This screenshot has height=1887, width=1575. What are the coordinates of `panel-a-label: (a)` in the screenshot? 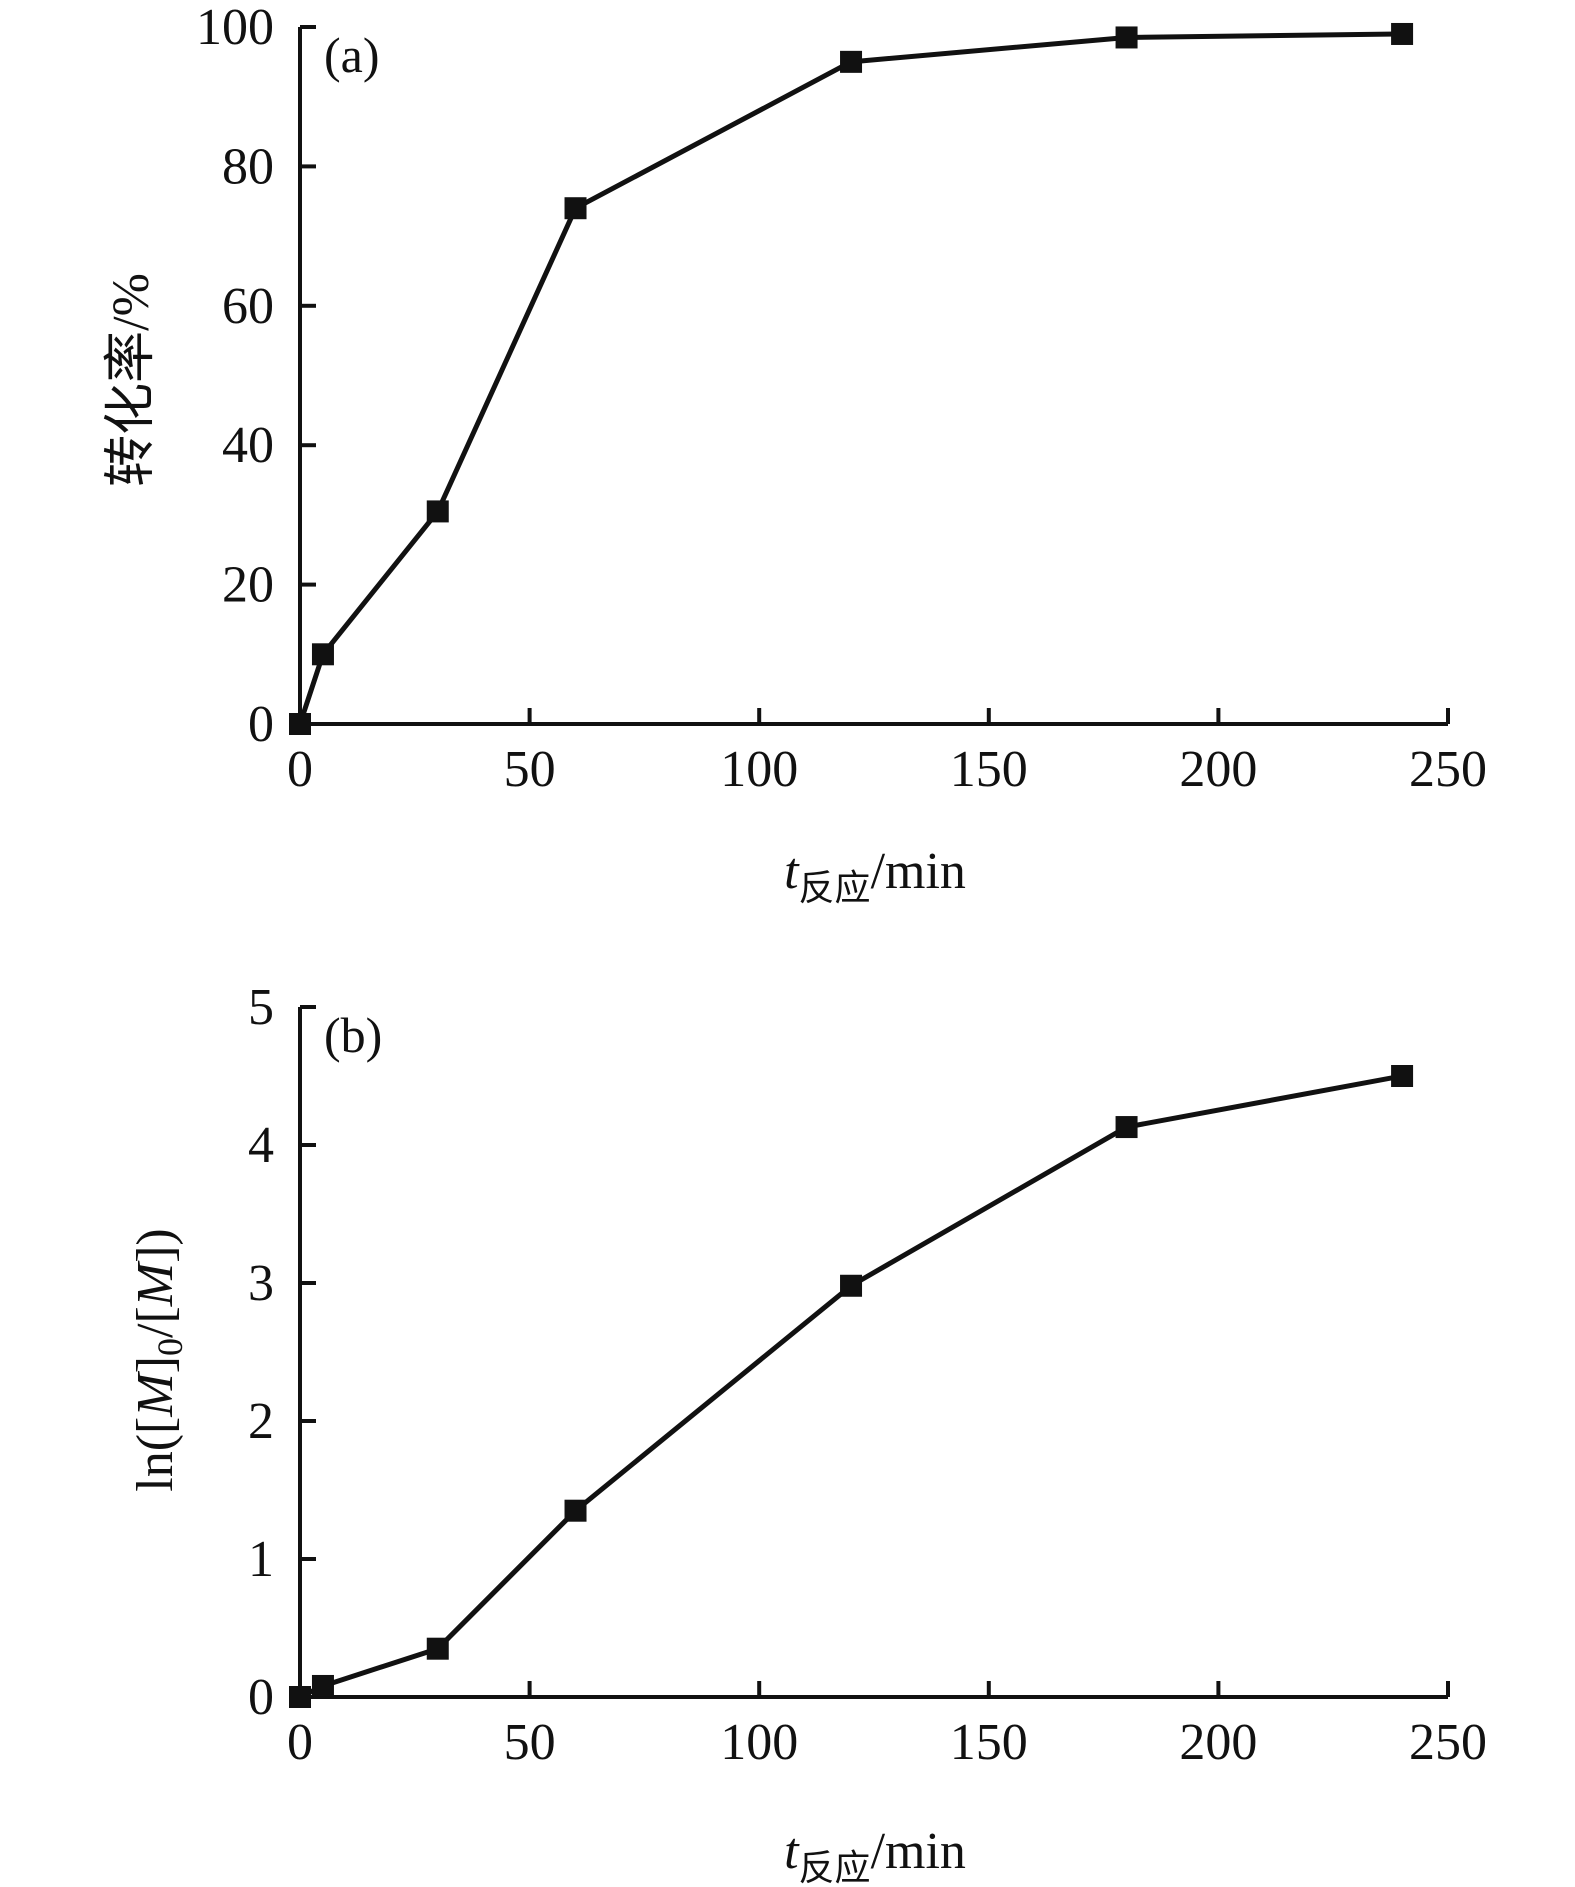 It's located at (352, 55).